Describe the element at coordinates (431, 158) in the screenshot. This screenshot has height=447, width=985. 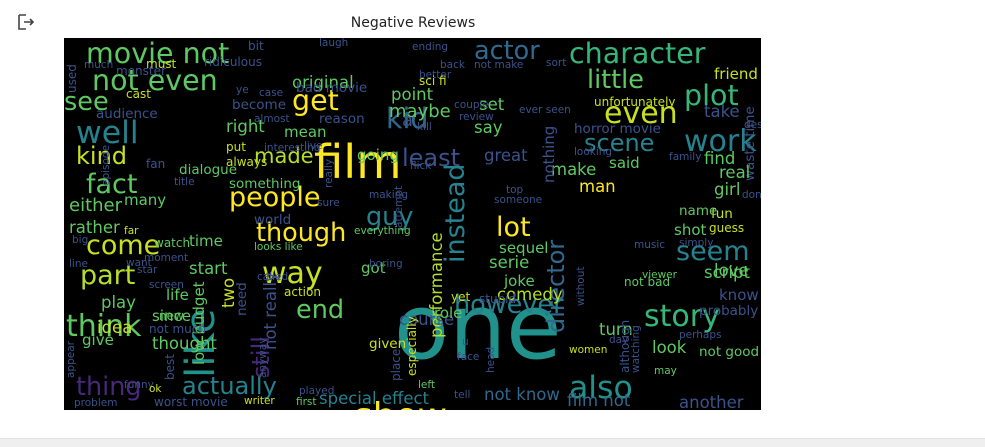
I see `word-least: least` at that location.